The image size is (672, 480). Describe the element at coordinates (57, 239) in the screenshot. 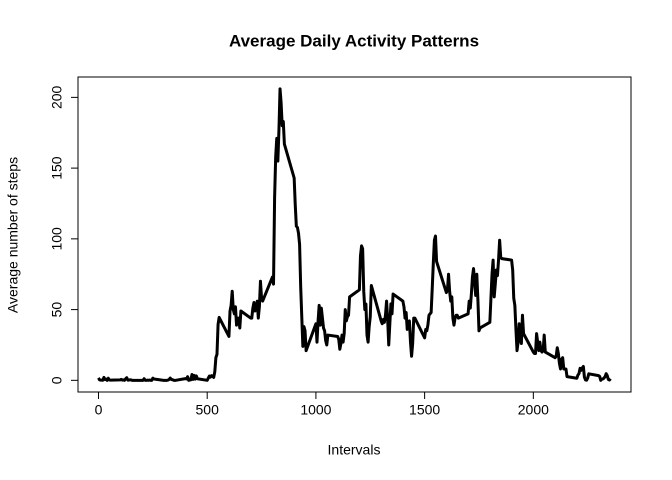

I see `y-tick-label: 100` at that location.